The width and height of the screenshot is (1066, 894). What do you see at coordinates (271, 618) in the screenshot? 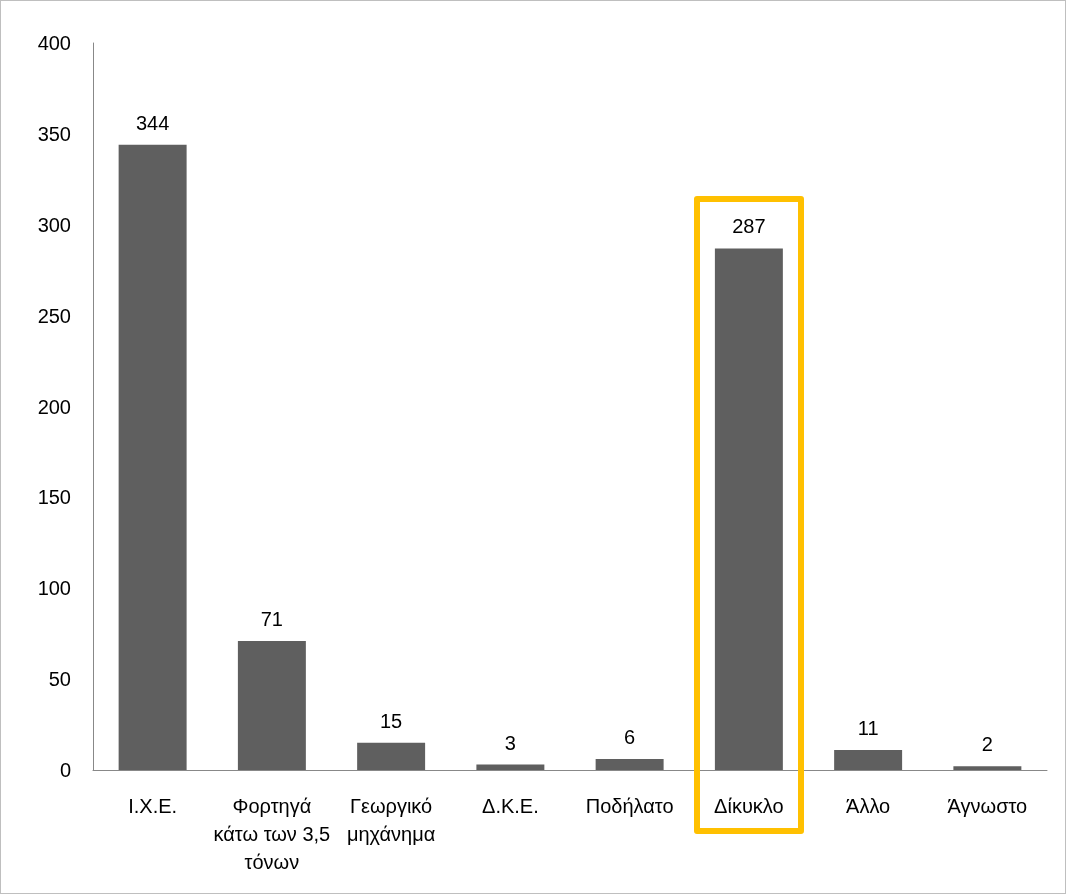
I see `data-label: 71` at bounding box center [271, 618].